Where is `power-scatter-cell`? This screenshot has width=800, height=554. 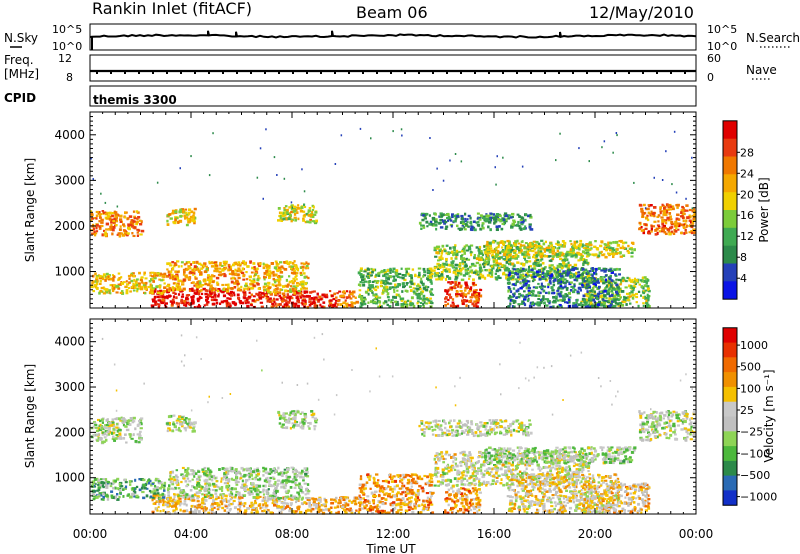
power-scatter-cell is located at coordinates (556, 160).